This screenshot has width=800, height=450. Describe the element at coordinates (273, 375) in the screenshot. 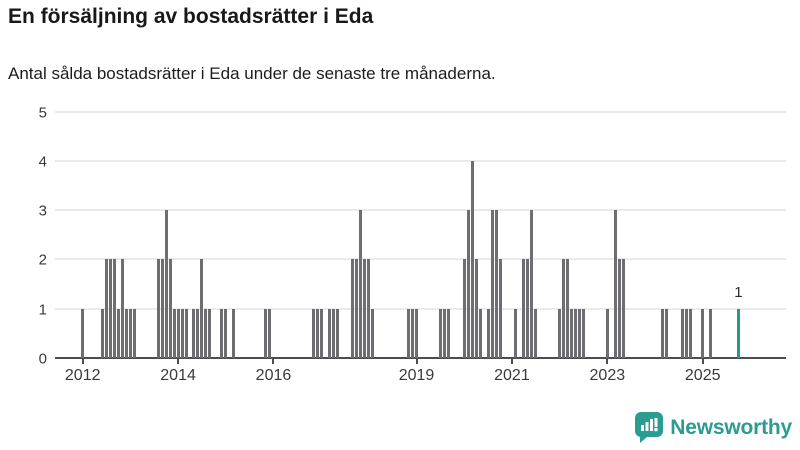

I see `x-axis-tick-label: 2016` at that location.